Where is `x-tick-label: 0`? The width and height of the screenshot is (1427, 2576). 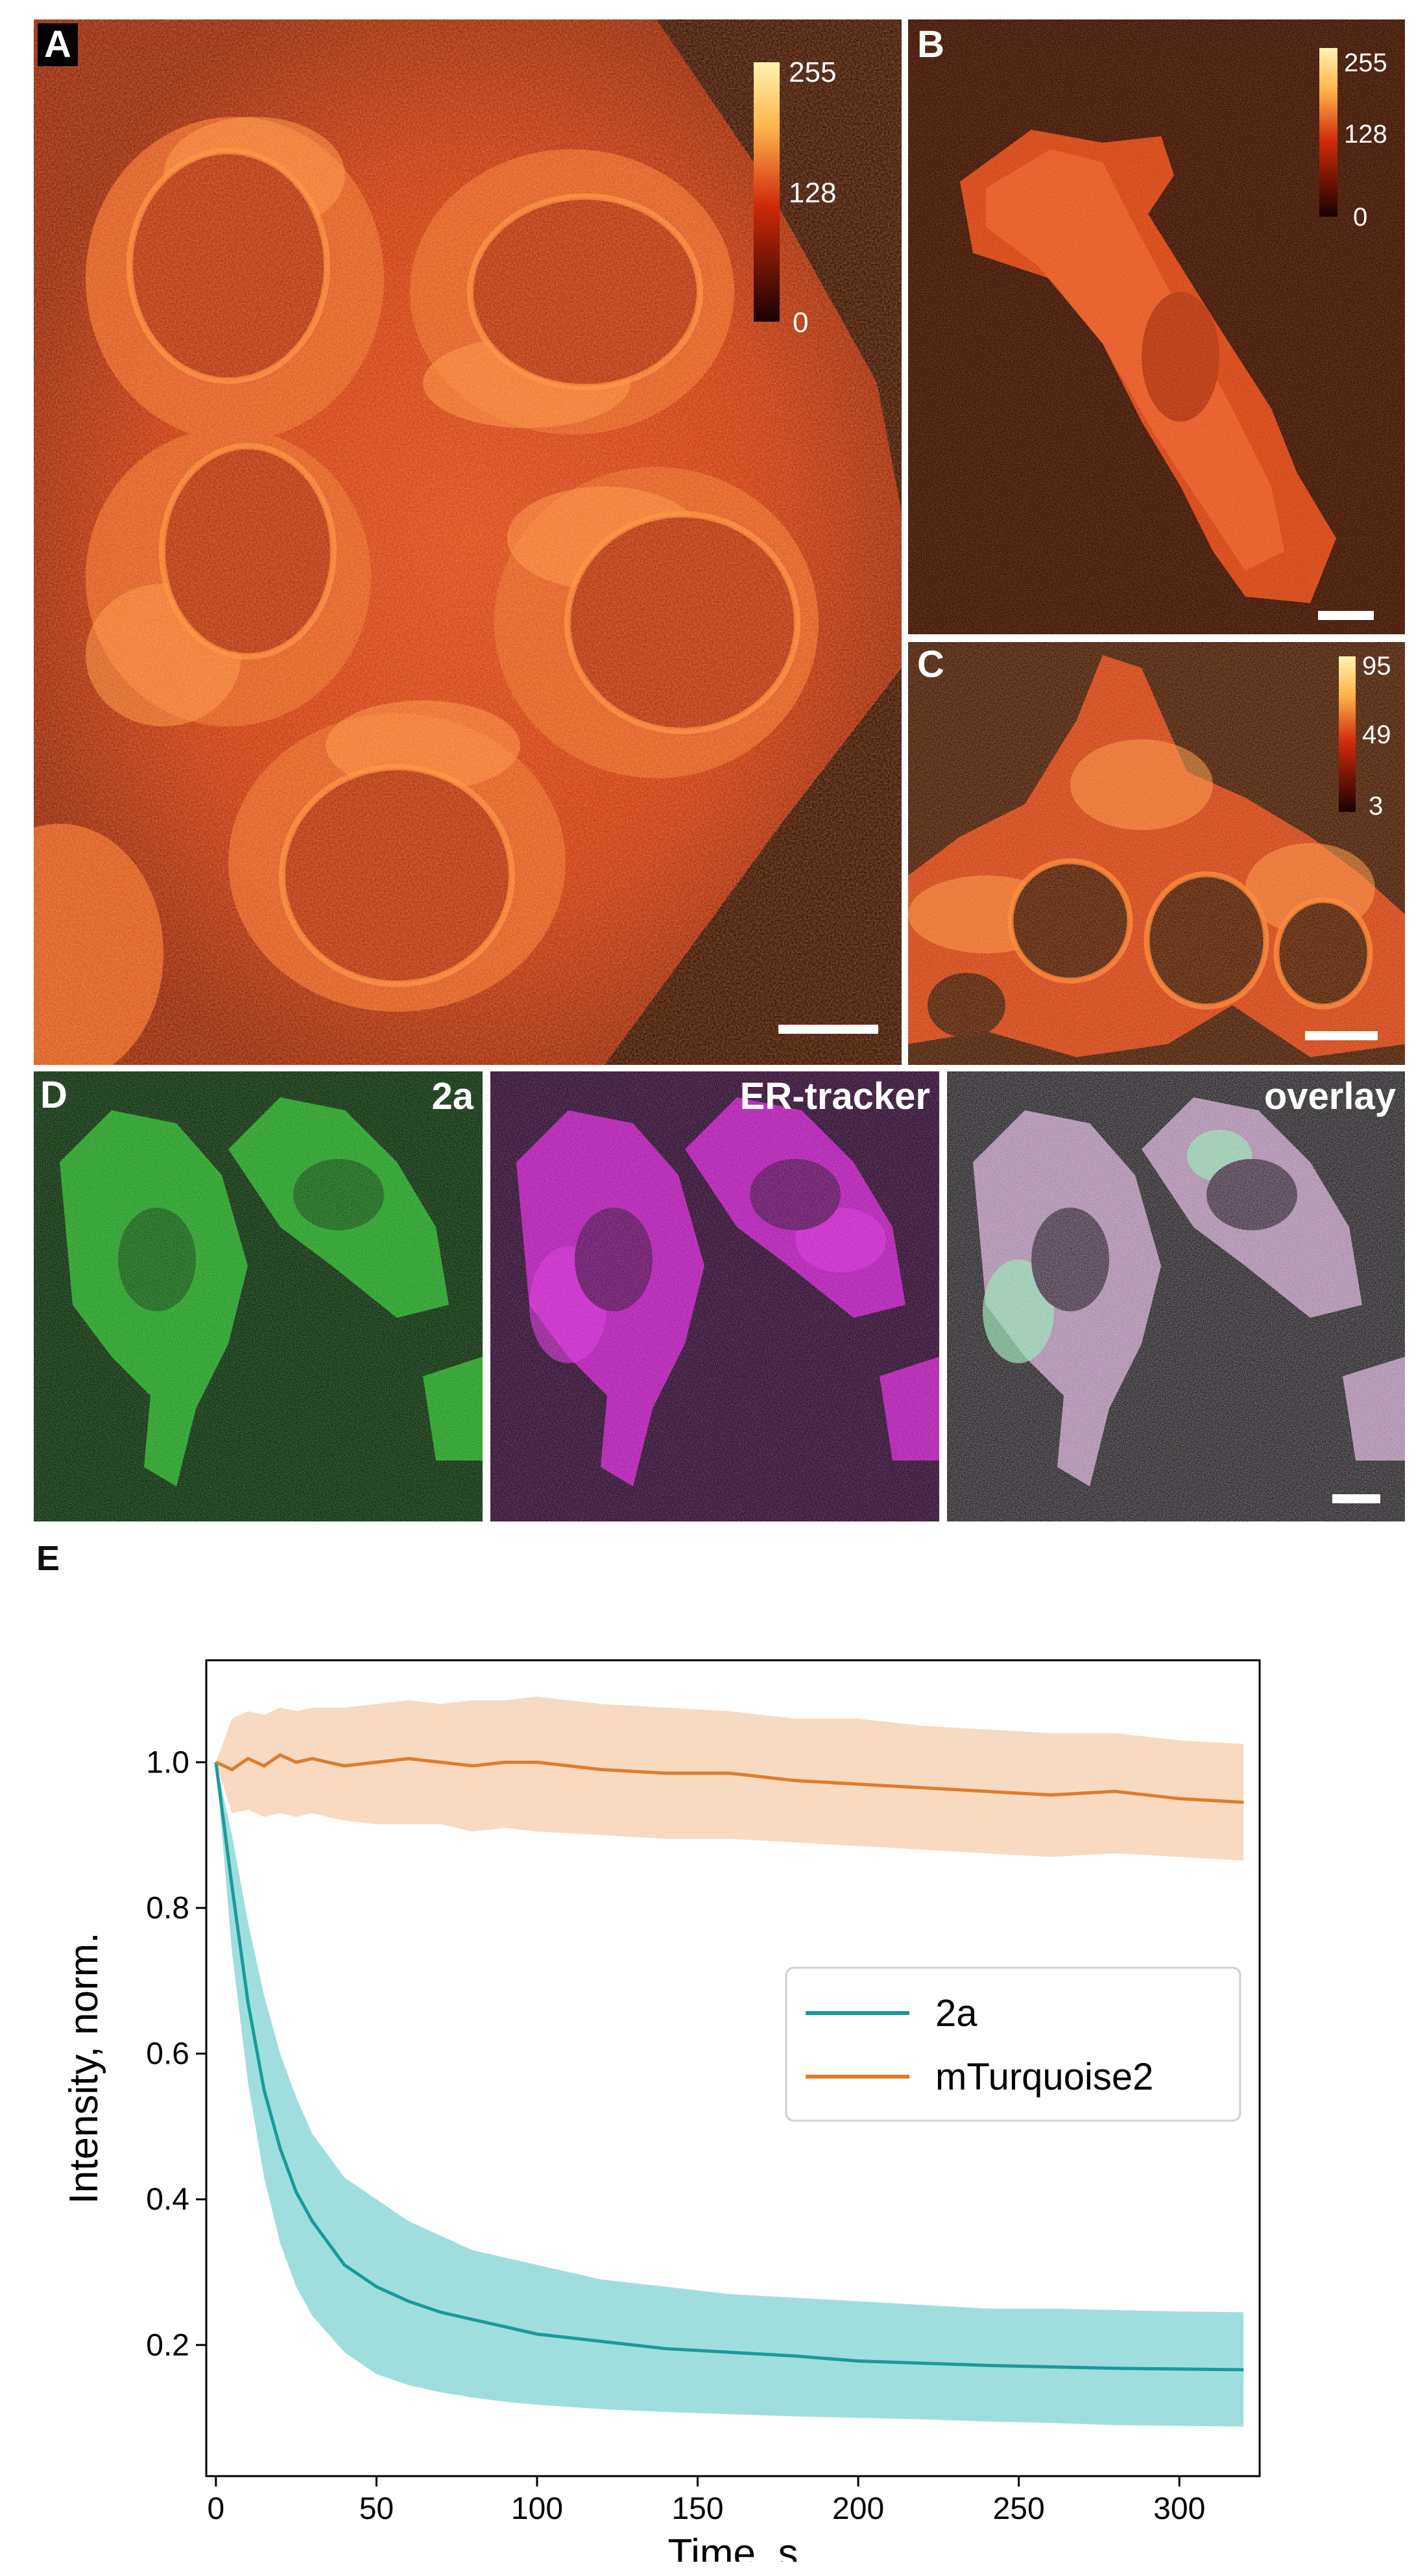 x-tick-label: 0 is located at coordinates (216, 2509).